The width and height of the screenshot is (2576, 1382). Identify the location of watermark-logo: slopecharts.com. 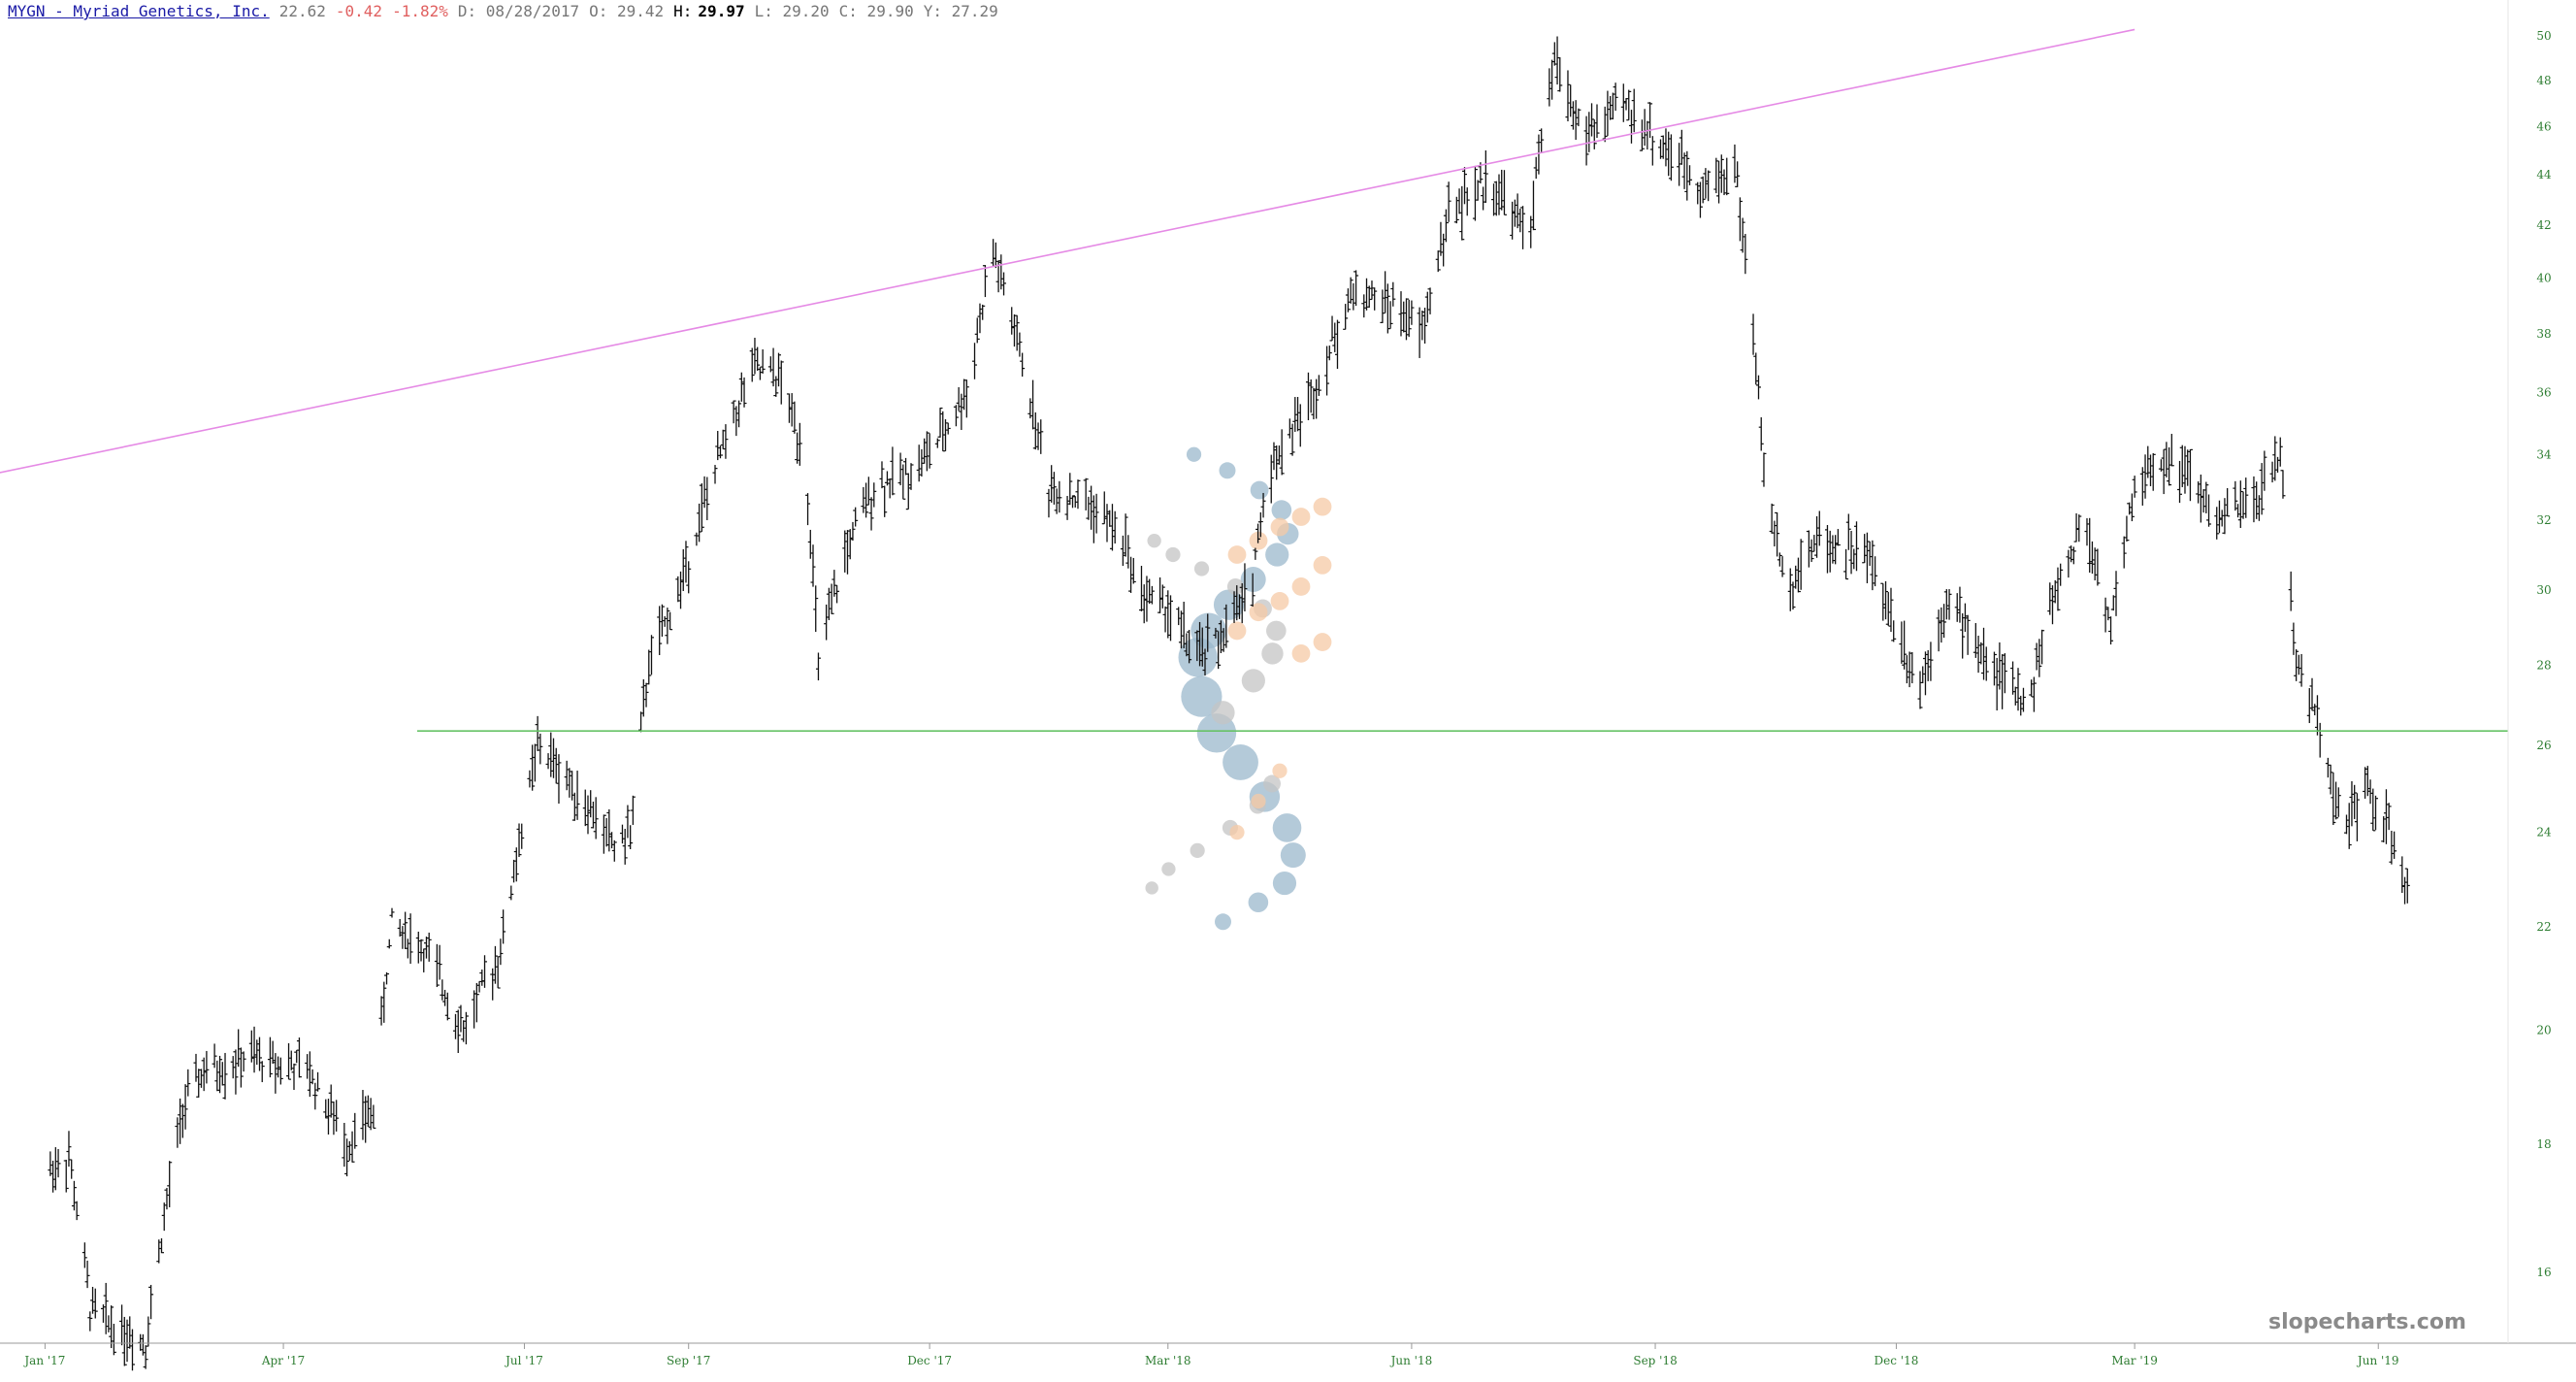
(2367, 1322).